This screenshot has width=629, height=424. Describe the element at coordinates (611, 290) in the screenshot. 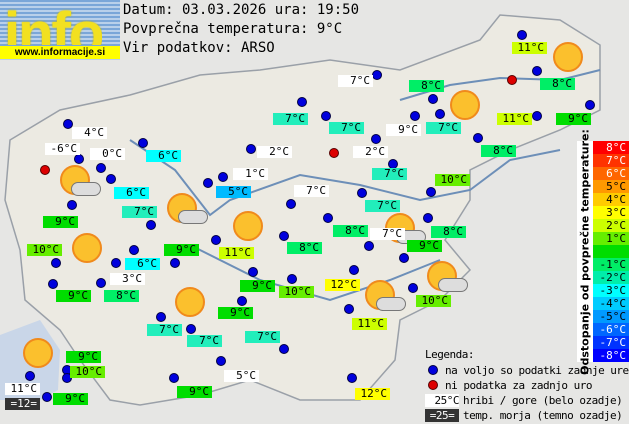

I see `scale-cell: -3°C` at that location.